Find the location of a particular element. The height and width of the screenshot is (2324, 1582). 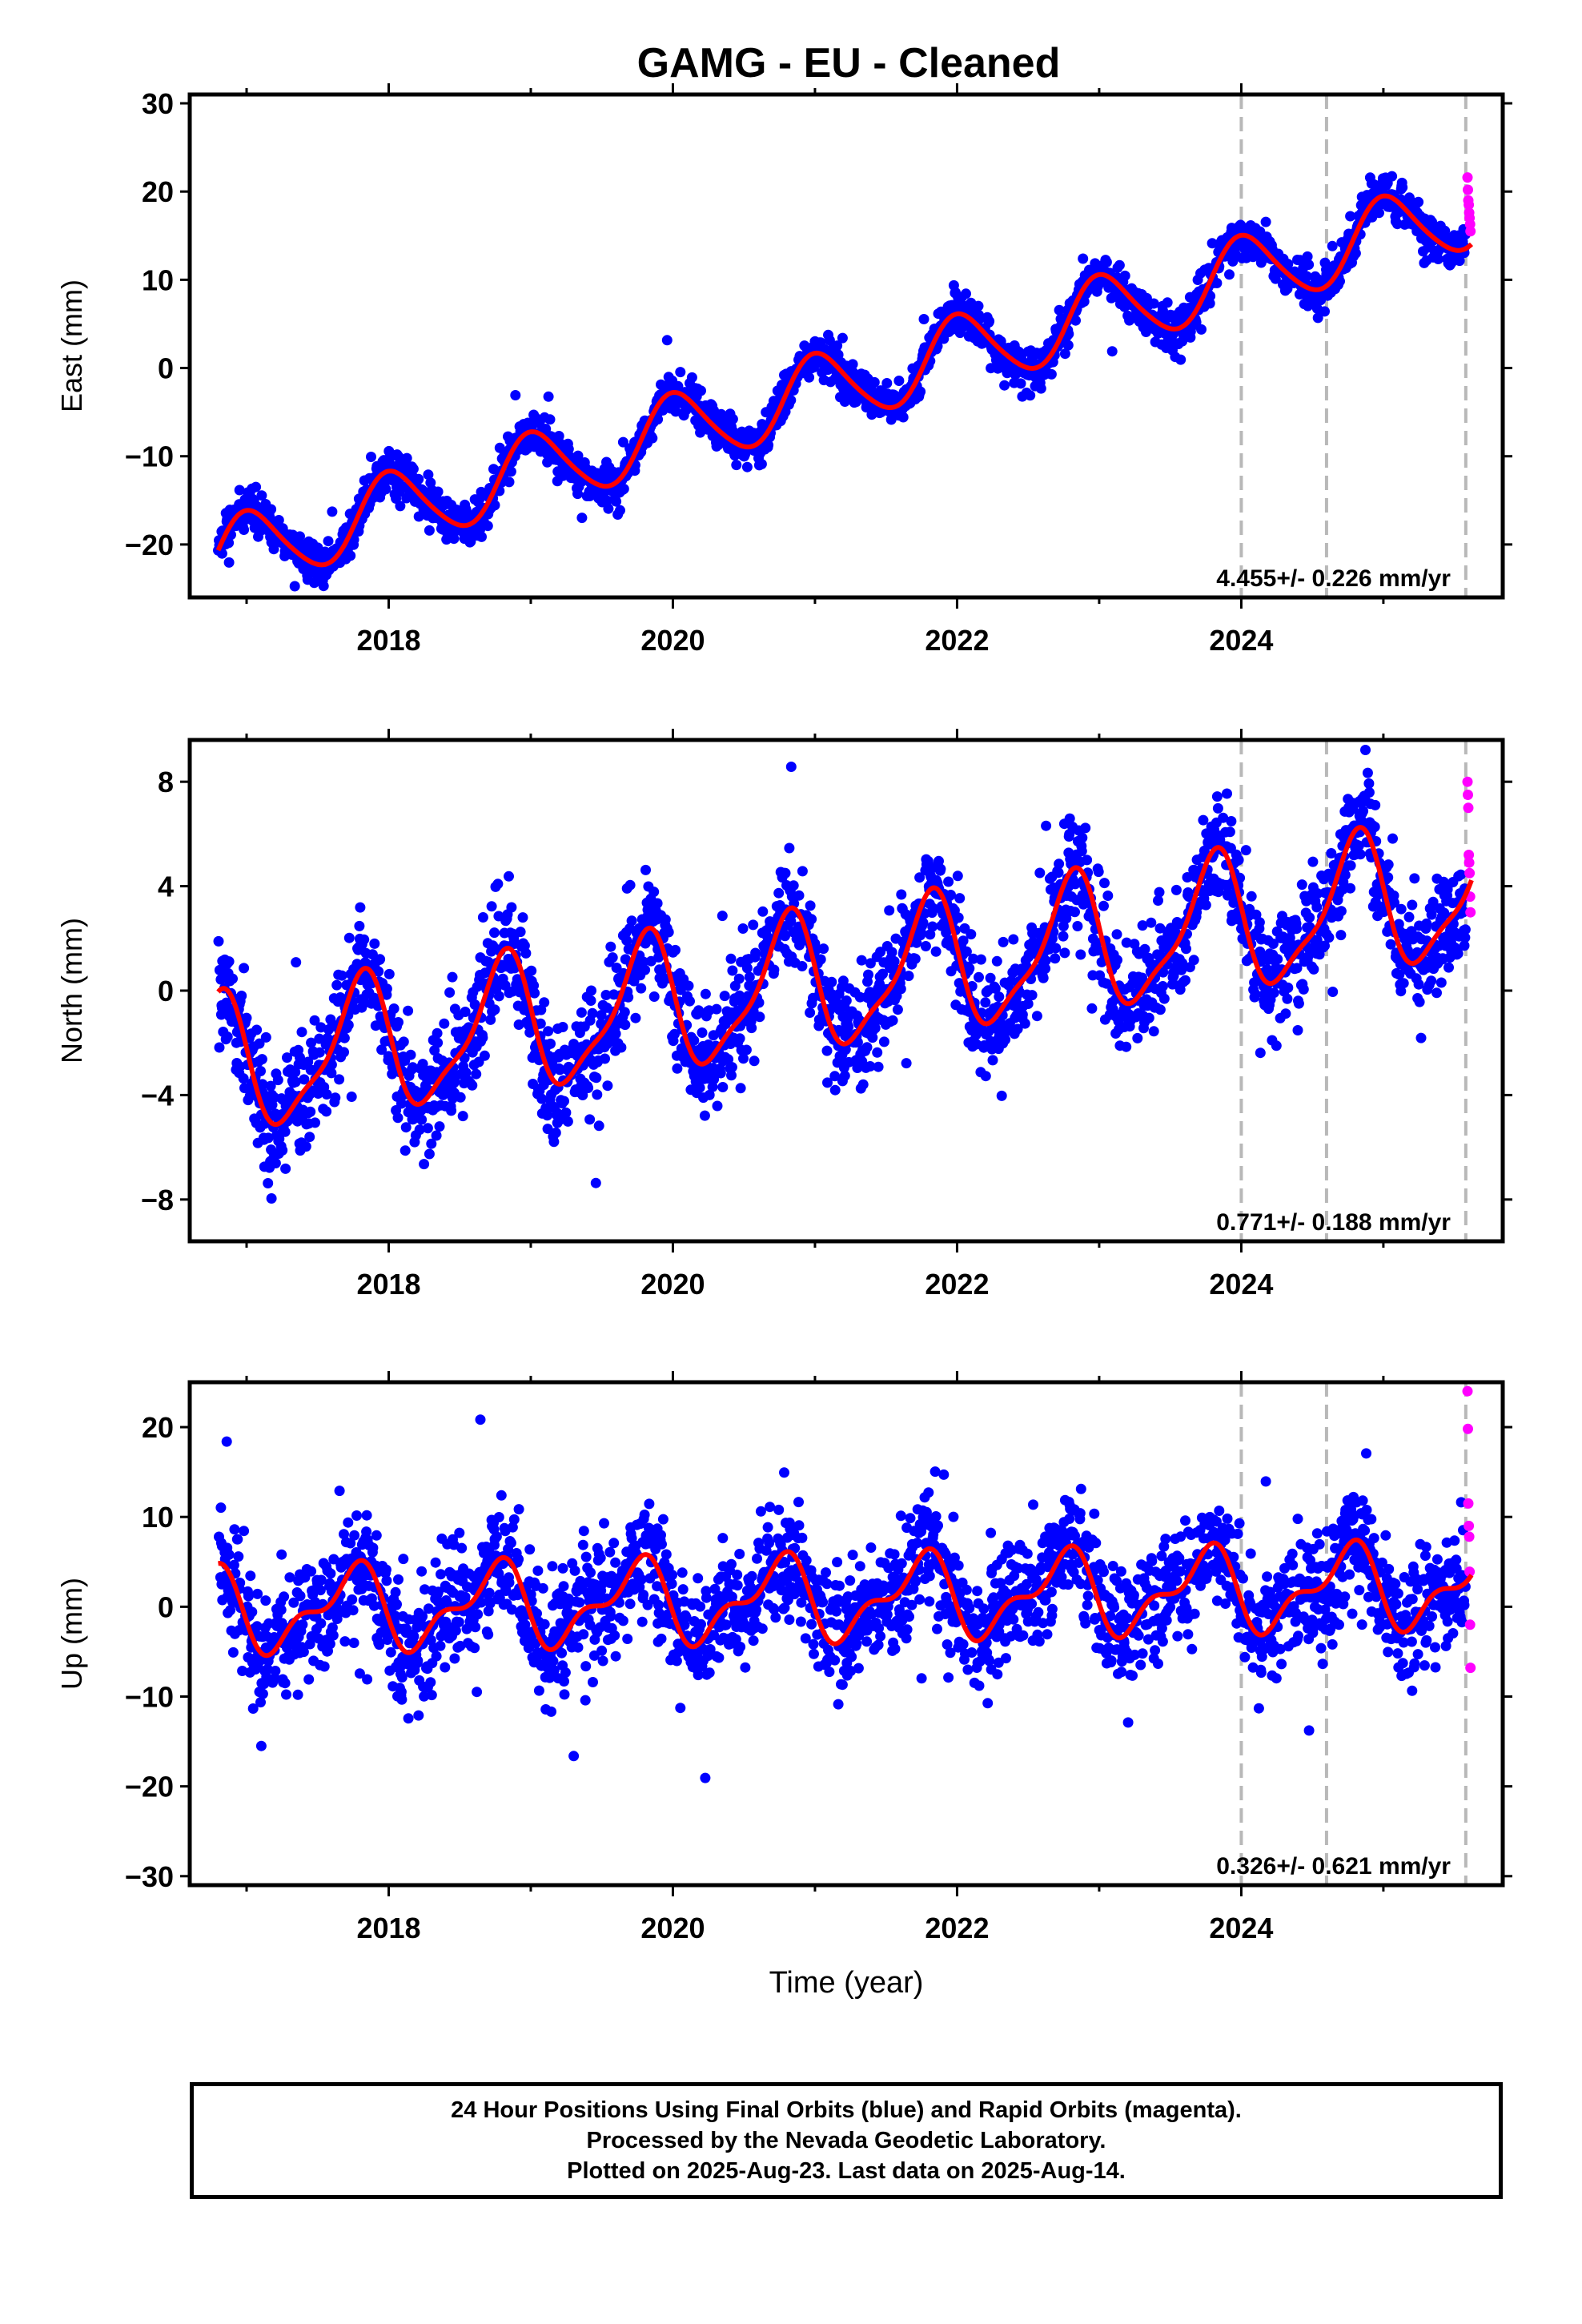

y-tick-label: 10 is located at coordinates (158, 279).